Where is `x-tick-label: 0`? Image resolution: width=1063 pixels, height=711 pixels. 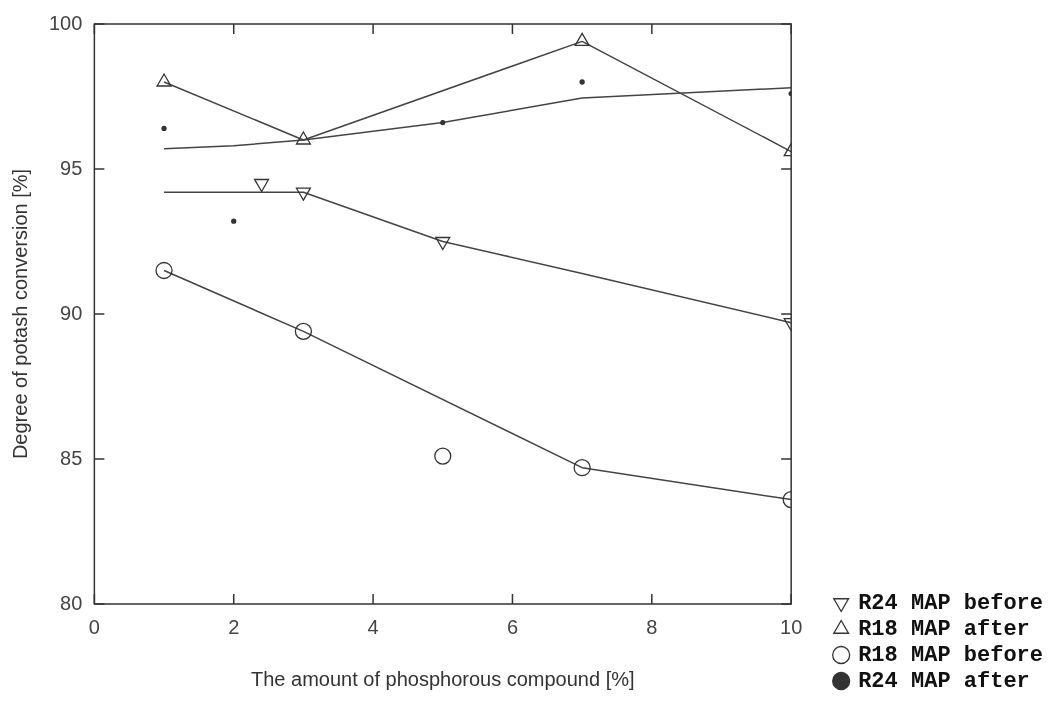 x-tick-label: 0 is located at coordinates (94, 626).